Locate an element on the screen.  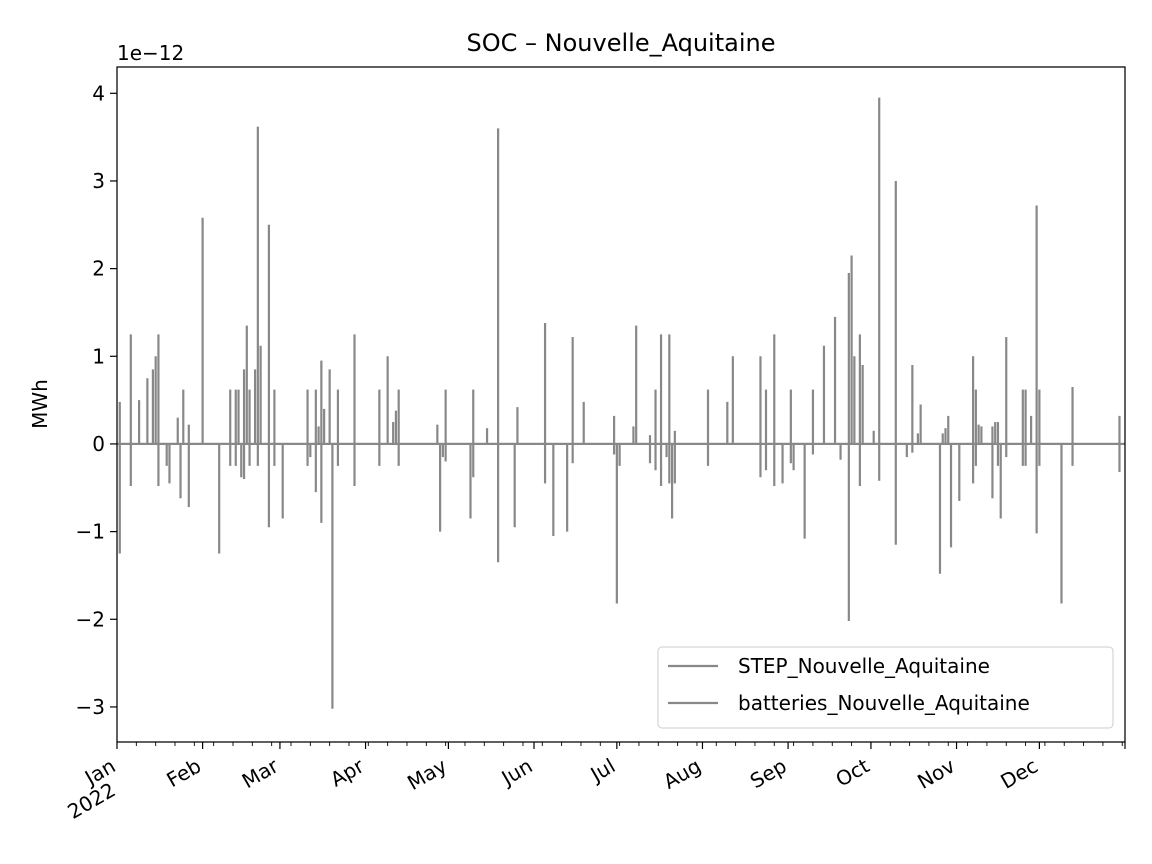
y-tick-label: 2 is located at coordinates (98, 269).